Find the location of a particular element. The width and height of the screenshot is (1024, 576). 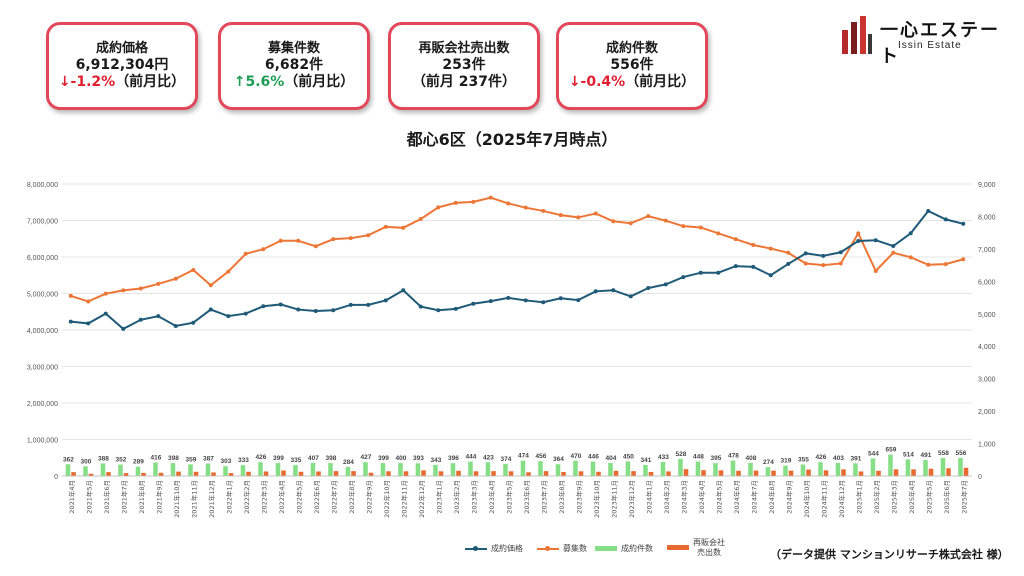

contracts-data-label: 359 is located at coordinates (191, 459).